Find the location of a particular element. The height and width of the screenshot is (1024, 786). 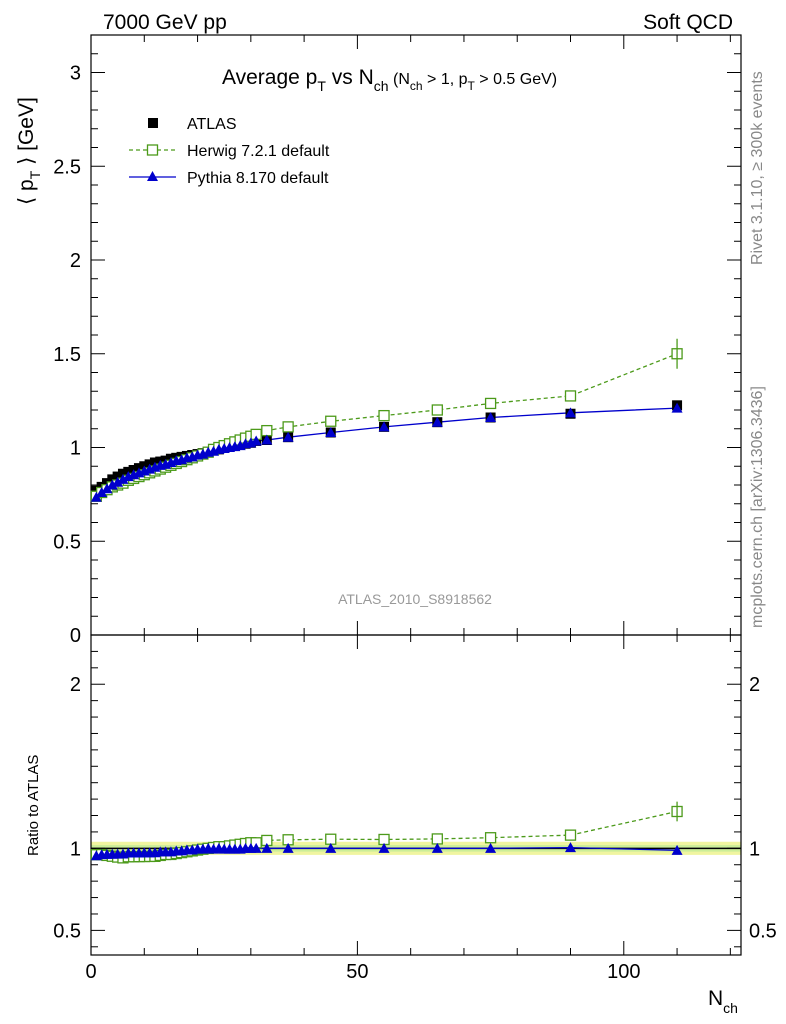

legend-herwig-marker is located at coordinates (152, 150).